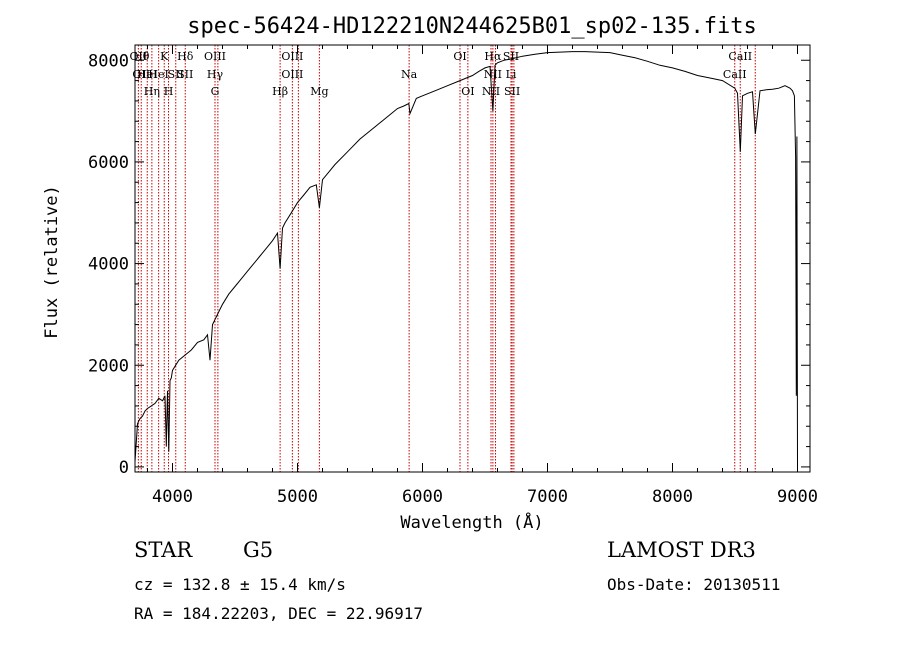  I want to click on x-tick-label-7000: 7000, so click(547, 497).